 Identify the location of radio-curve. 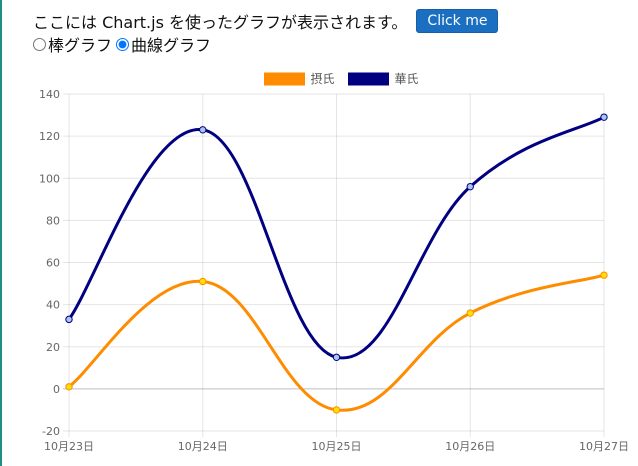
(123, 44).